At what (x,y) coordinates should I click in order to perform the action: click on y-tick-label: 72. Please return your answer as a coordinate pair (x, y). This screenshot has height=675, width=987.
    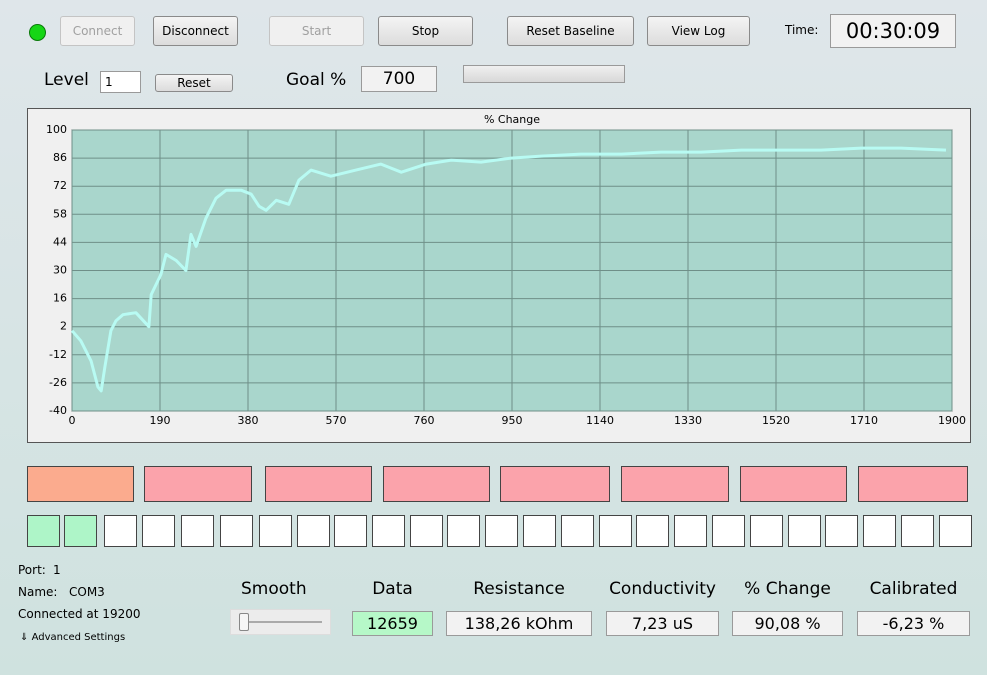
    Looking at the image, I should click on (60, 185).